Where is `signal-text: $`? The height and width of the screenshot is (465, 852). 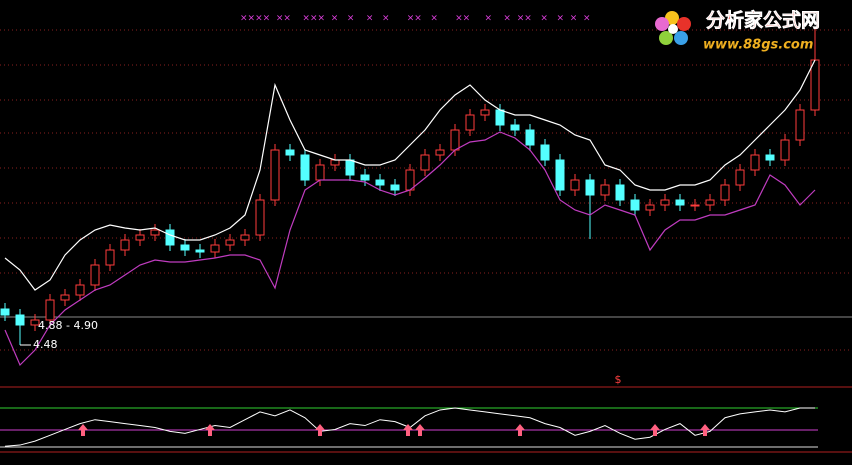
signal-text: $ is located at coordinates (618, 379).